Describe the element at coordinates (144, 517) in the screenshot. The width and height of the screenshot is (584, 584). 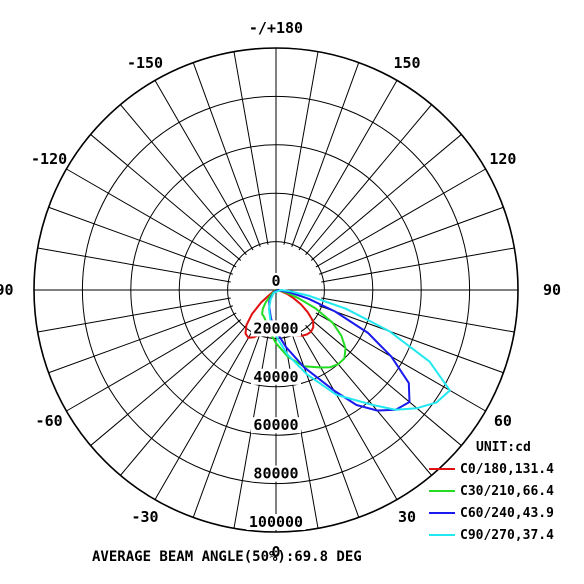
I see `angle-label-neg30: -30` at that location.